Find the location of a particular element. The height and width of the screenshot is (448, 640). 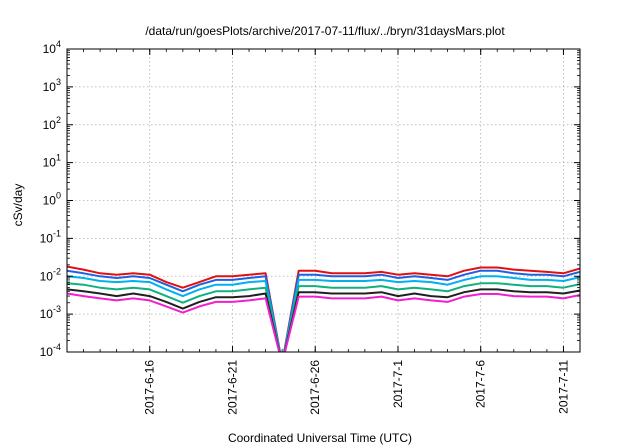

y-tick-label: 10⁻¹ is located at coordinates (50, 236).